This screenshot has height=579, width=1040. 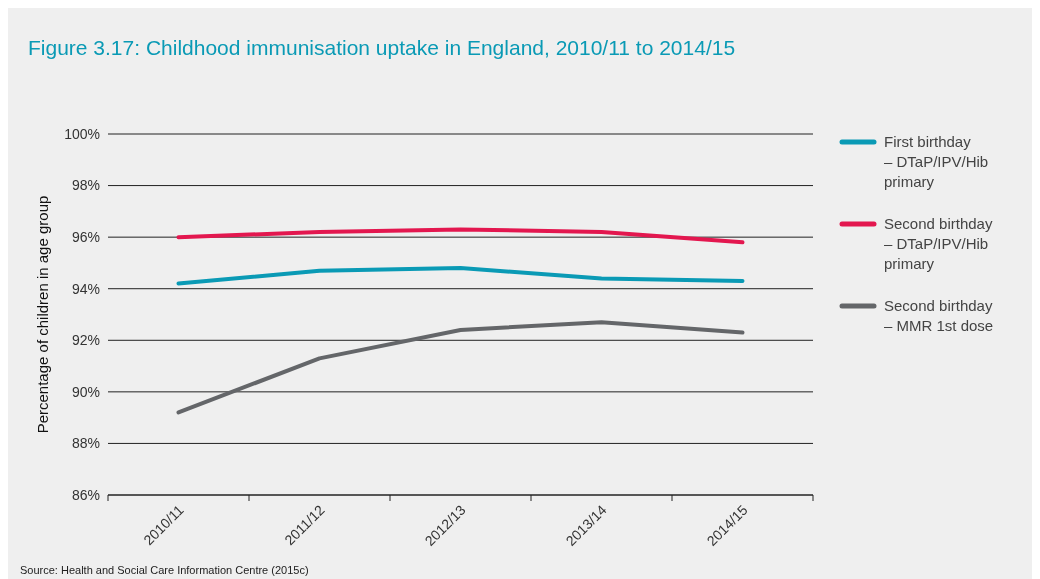 I want to click on source-note: Source: Health and Social Care Information Centre (2015c), so click(x=164, y=570).